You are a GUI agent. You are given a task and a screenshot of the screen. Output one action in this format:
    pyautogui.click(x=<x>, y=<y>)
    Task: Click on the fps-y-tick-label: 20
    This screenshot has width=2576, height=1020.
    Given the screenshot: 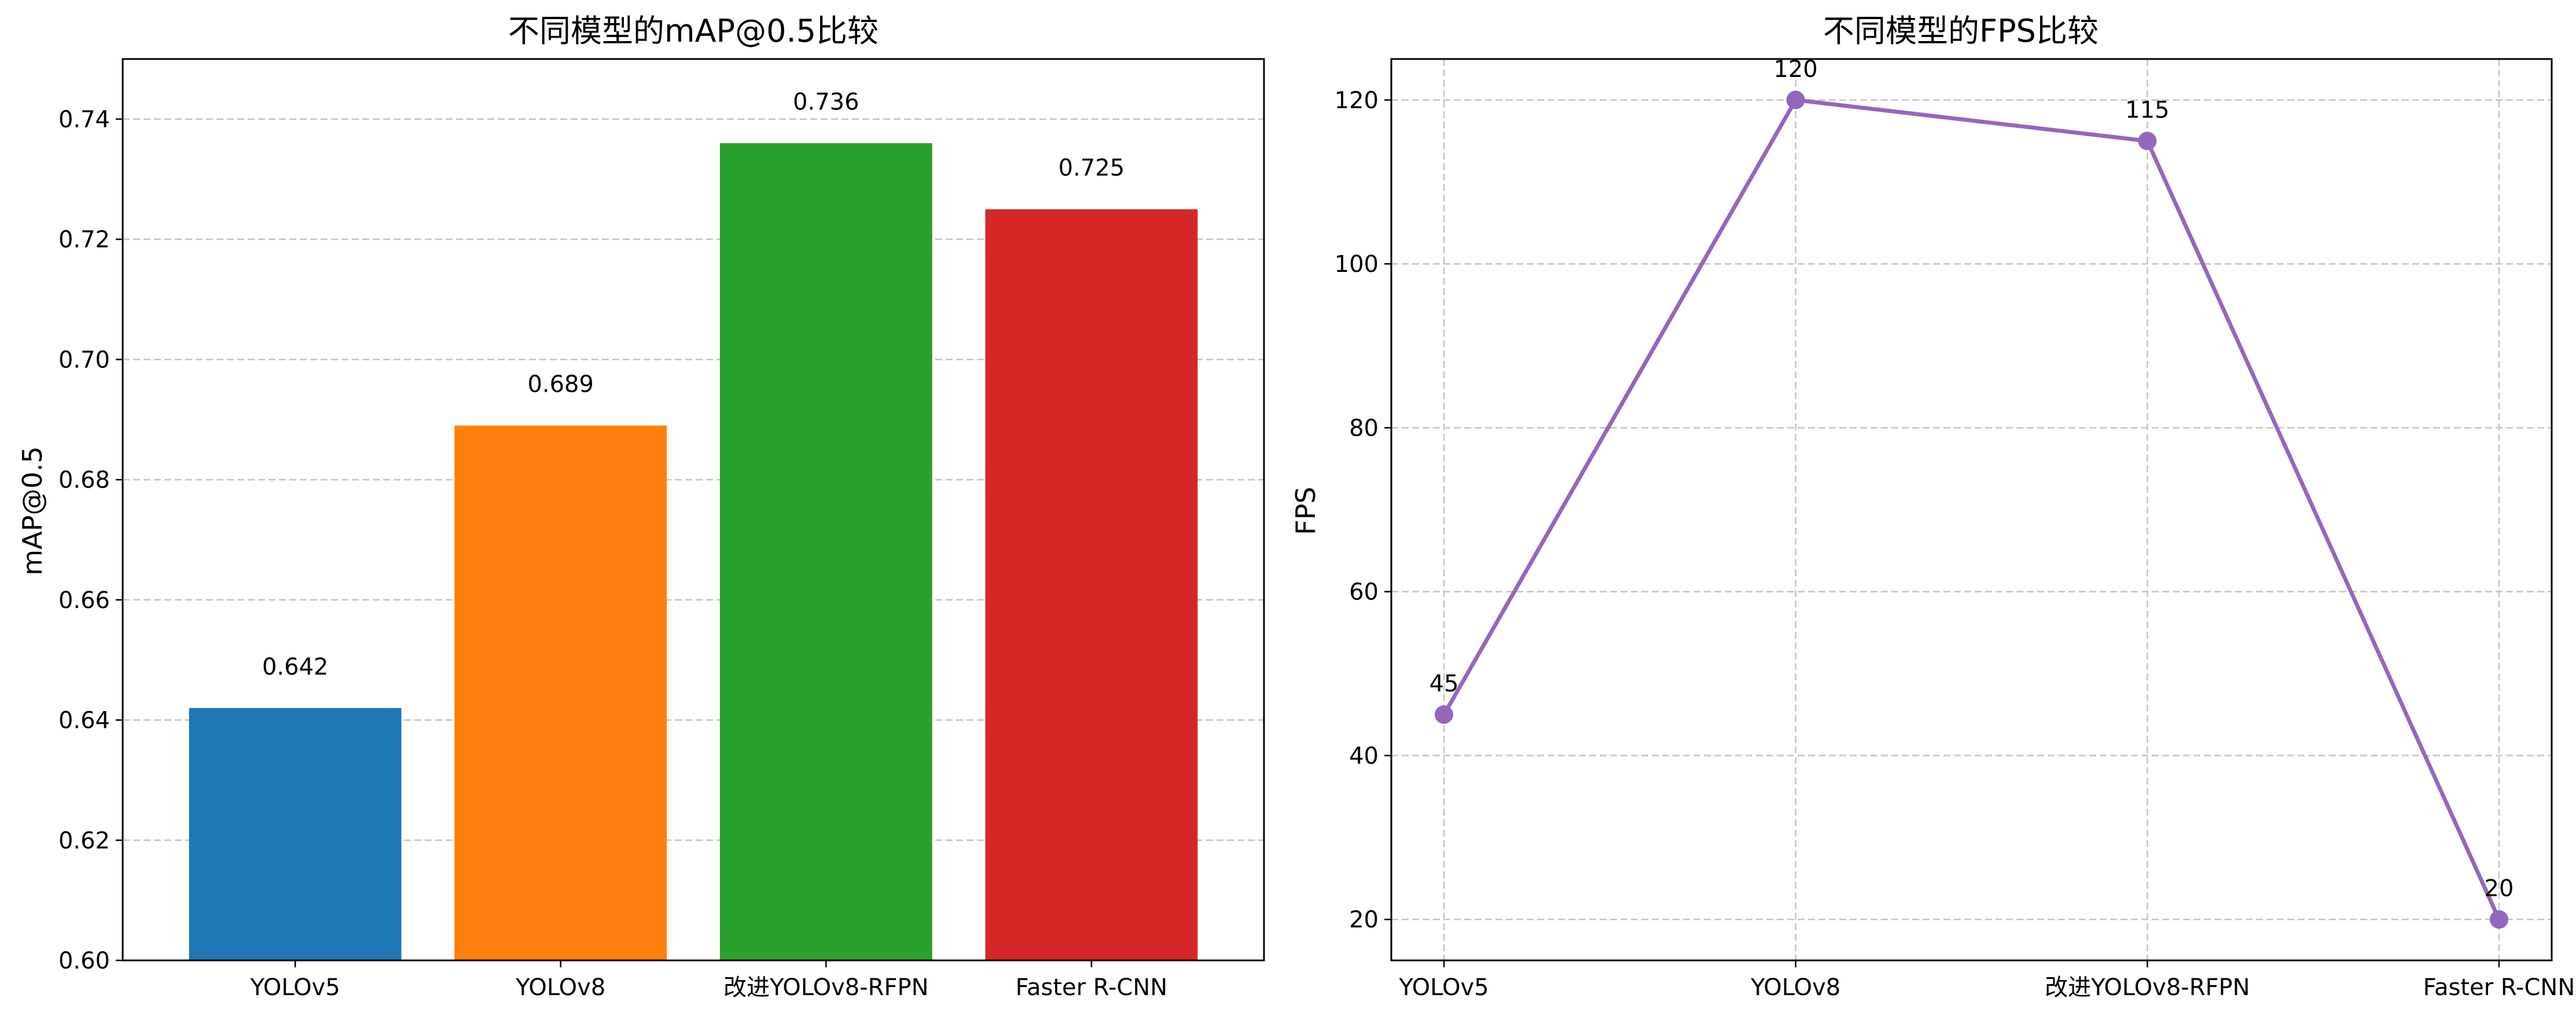 What is the action you would take?
    pyautogui.click(x=1364, y=920)
    